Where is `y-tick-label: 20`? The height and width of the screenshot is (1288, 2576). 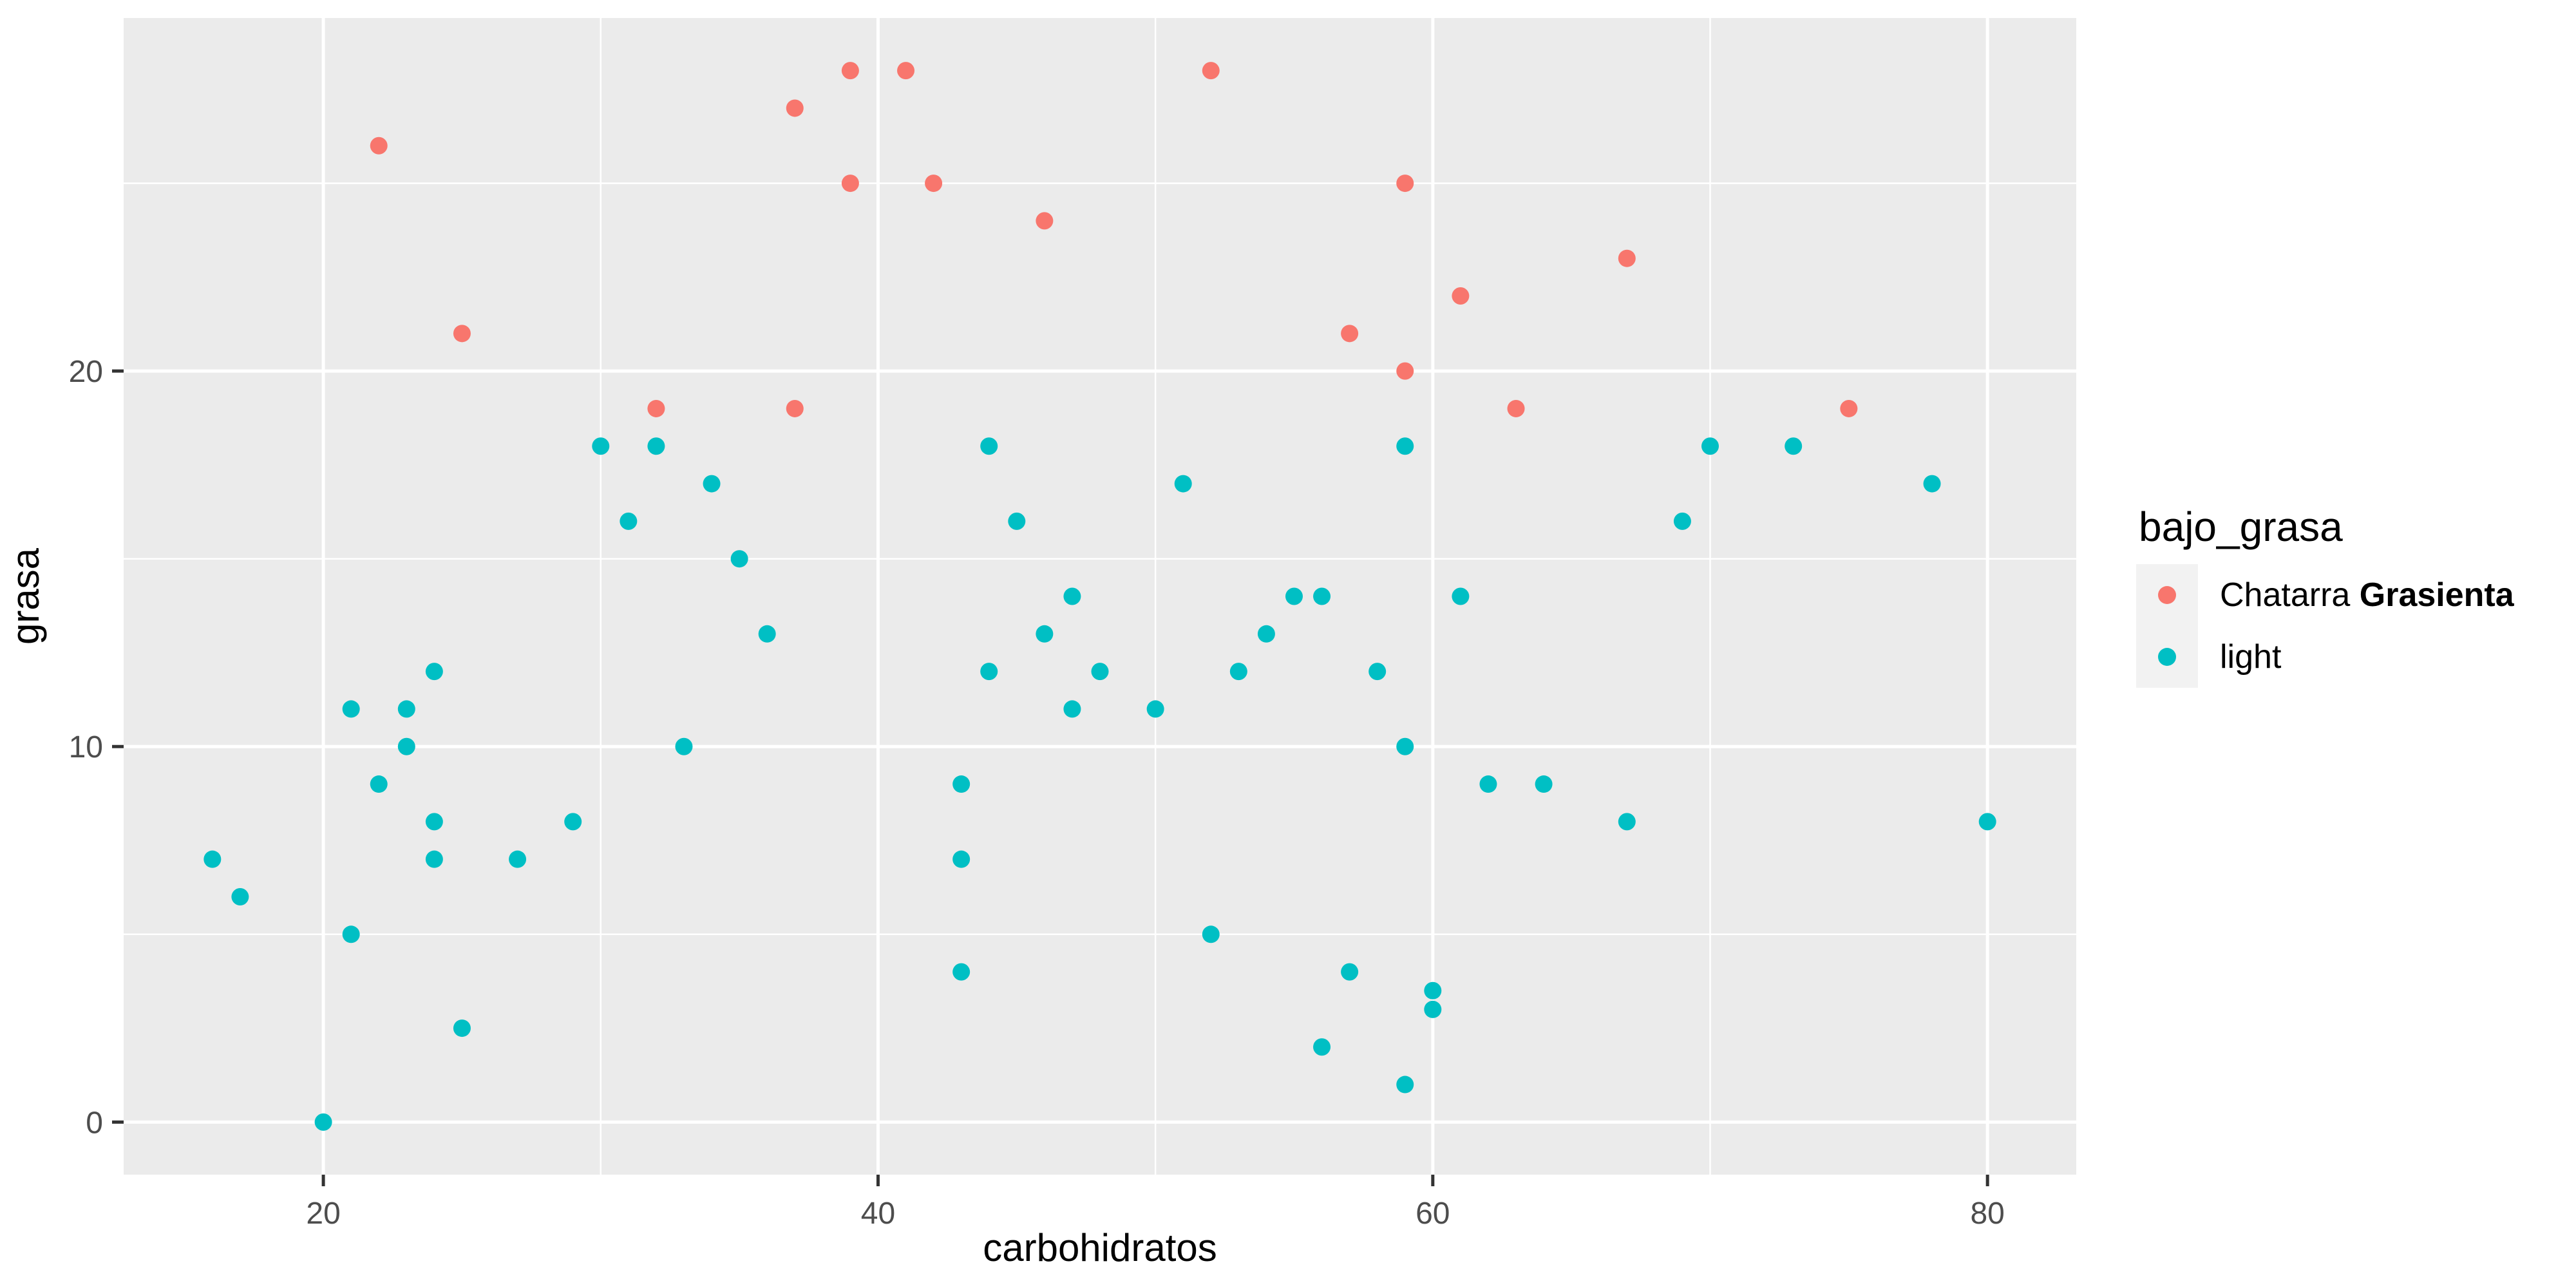 y-tick-label: 20 is located at coordinates (86, 372).